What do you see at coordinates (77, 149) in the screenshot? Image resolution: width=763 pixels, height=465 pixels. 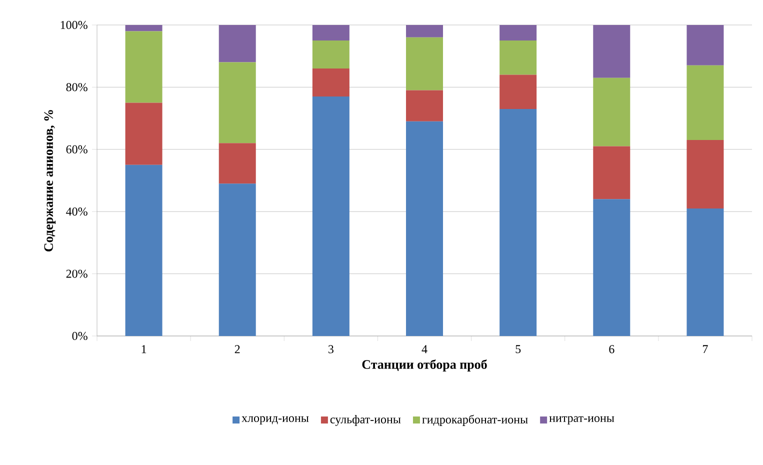 I see `y-tick-label: 60%` at bounding box center [77, 149].